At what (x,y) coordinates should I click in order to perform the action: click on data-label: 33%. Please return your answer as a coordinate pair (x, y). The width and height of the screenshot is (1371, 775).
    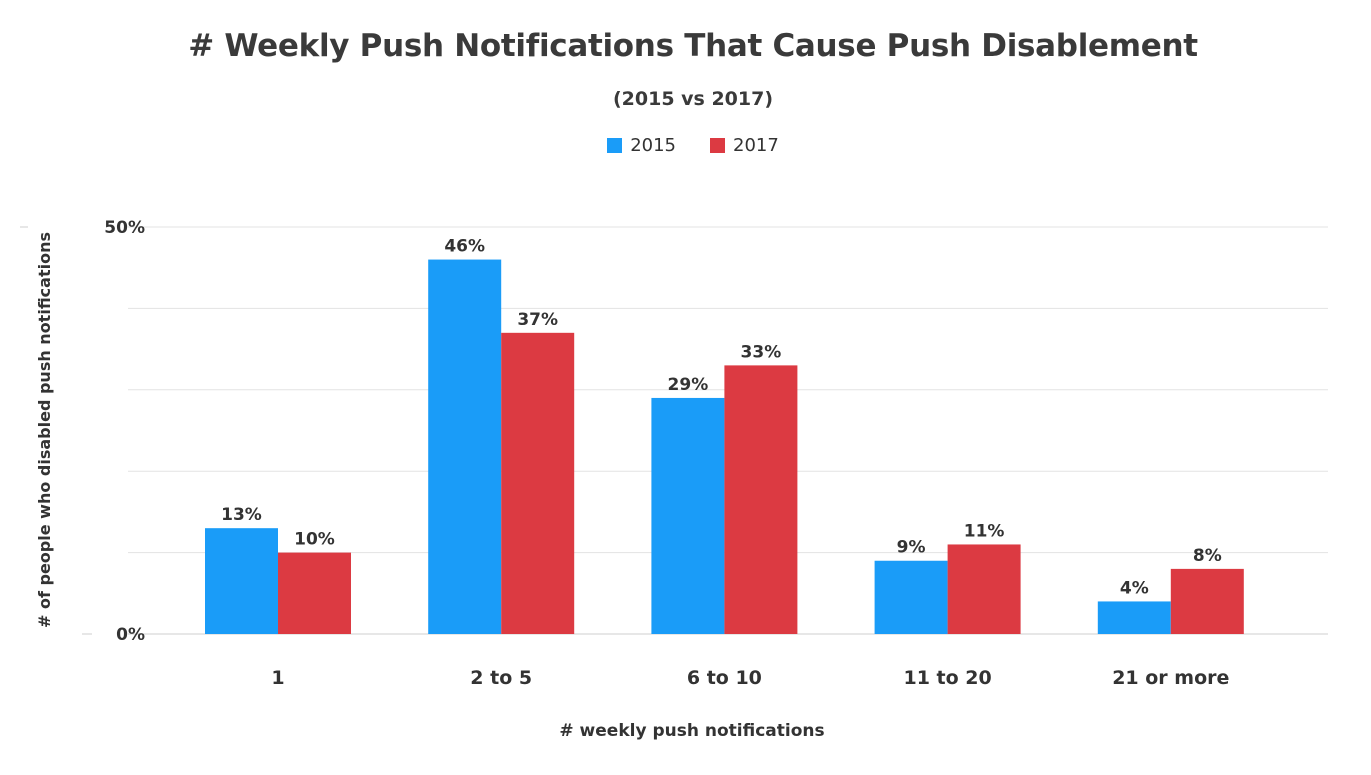
    Looking at the image, I should click on (761, 352).